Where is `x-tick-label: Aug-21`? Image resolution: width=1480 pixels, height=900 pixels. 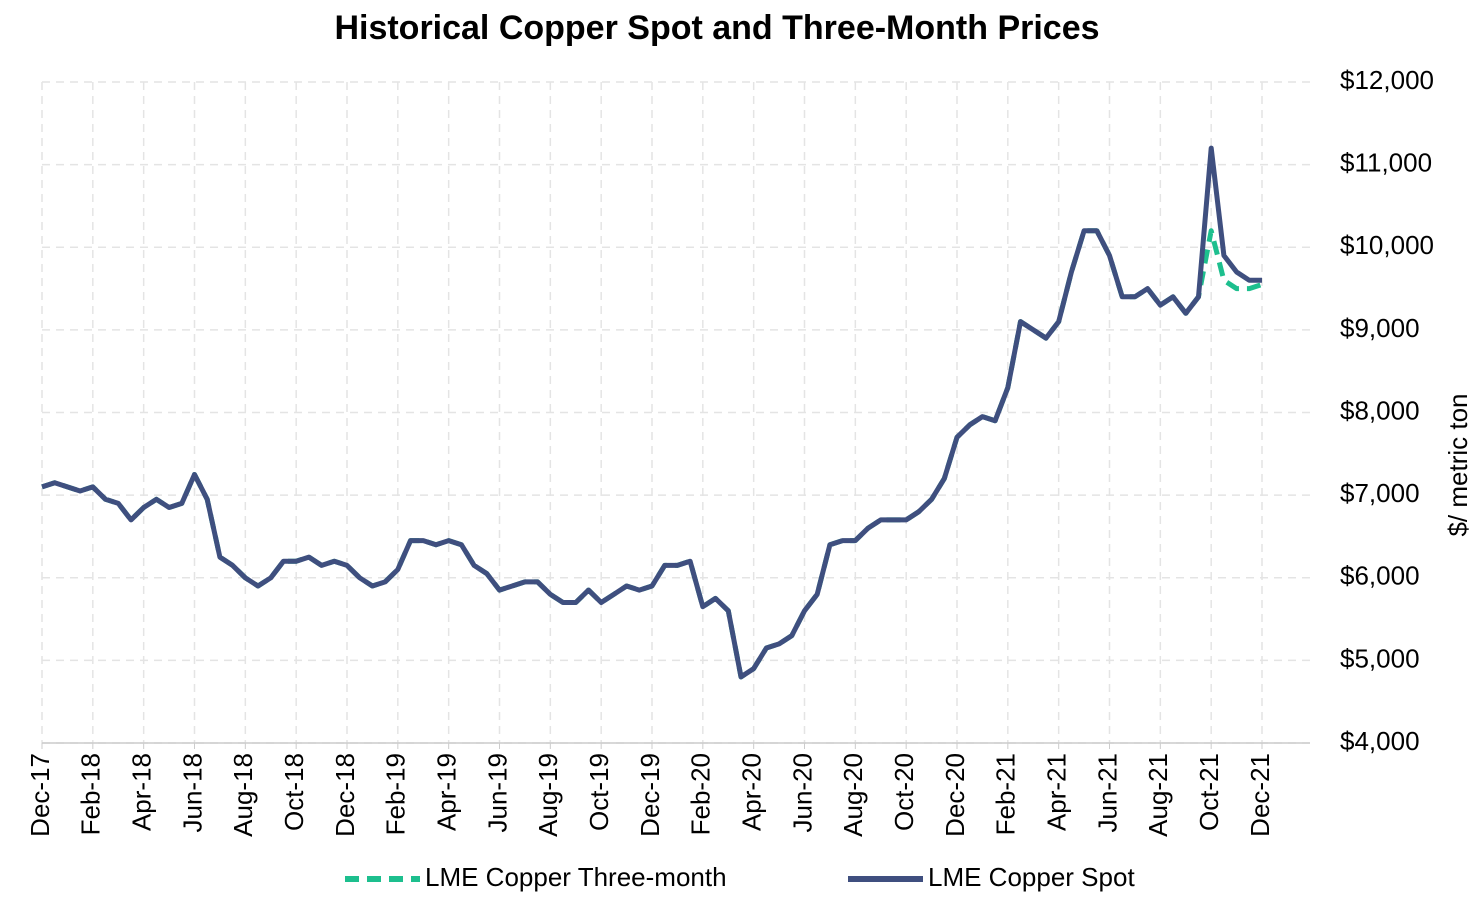 x-tick-label: Aug-21 is located at coordinates (1158, 795).